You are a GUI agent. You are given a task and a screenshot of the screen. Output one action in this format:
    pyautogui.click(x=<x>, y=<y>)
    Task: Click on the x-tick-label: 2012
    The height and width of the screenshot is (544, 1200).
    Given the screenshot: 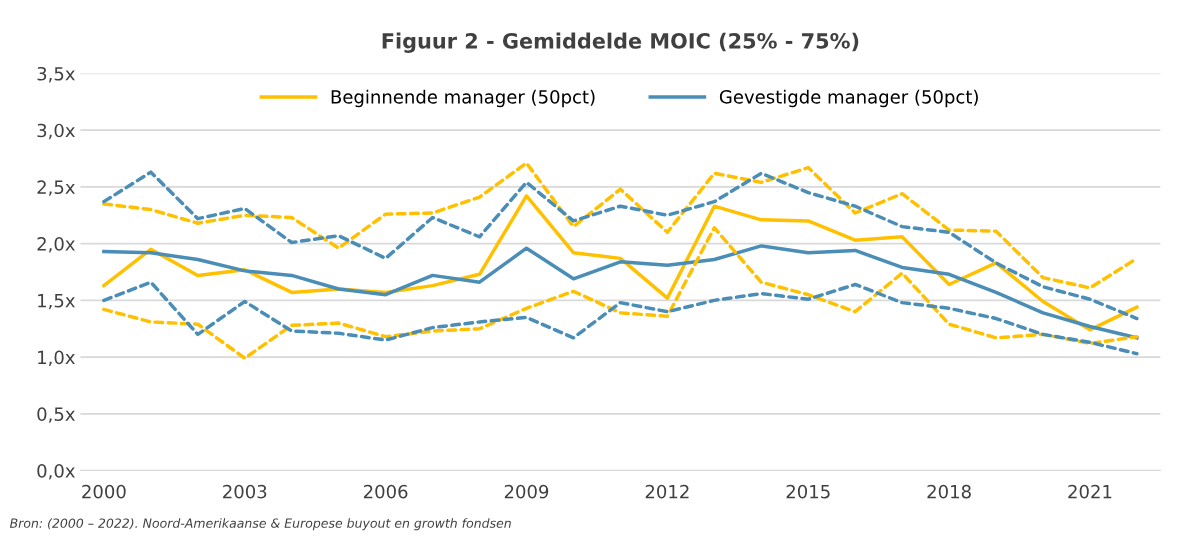 What is the action you would take?
    pyautogui.click(x=667, y=491)
    